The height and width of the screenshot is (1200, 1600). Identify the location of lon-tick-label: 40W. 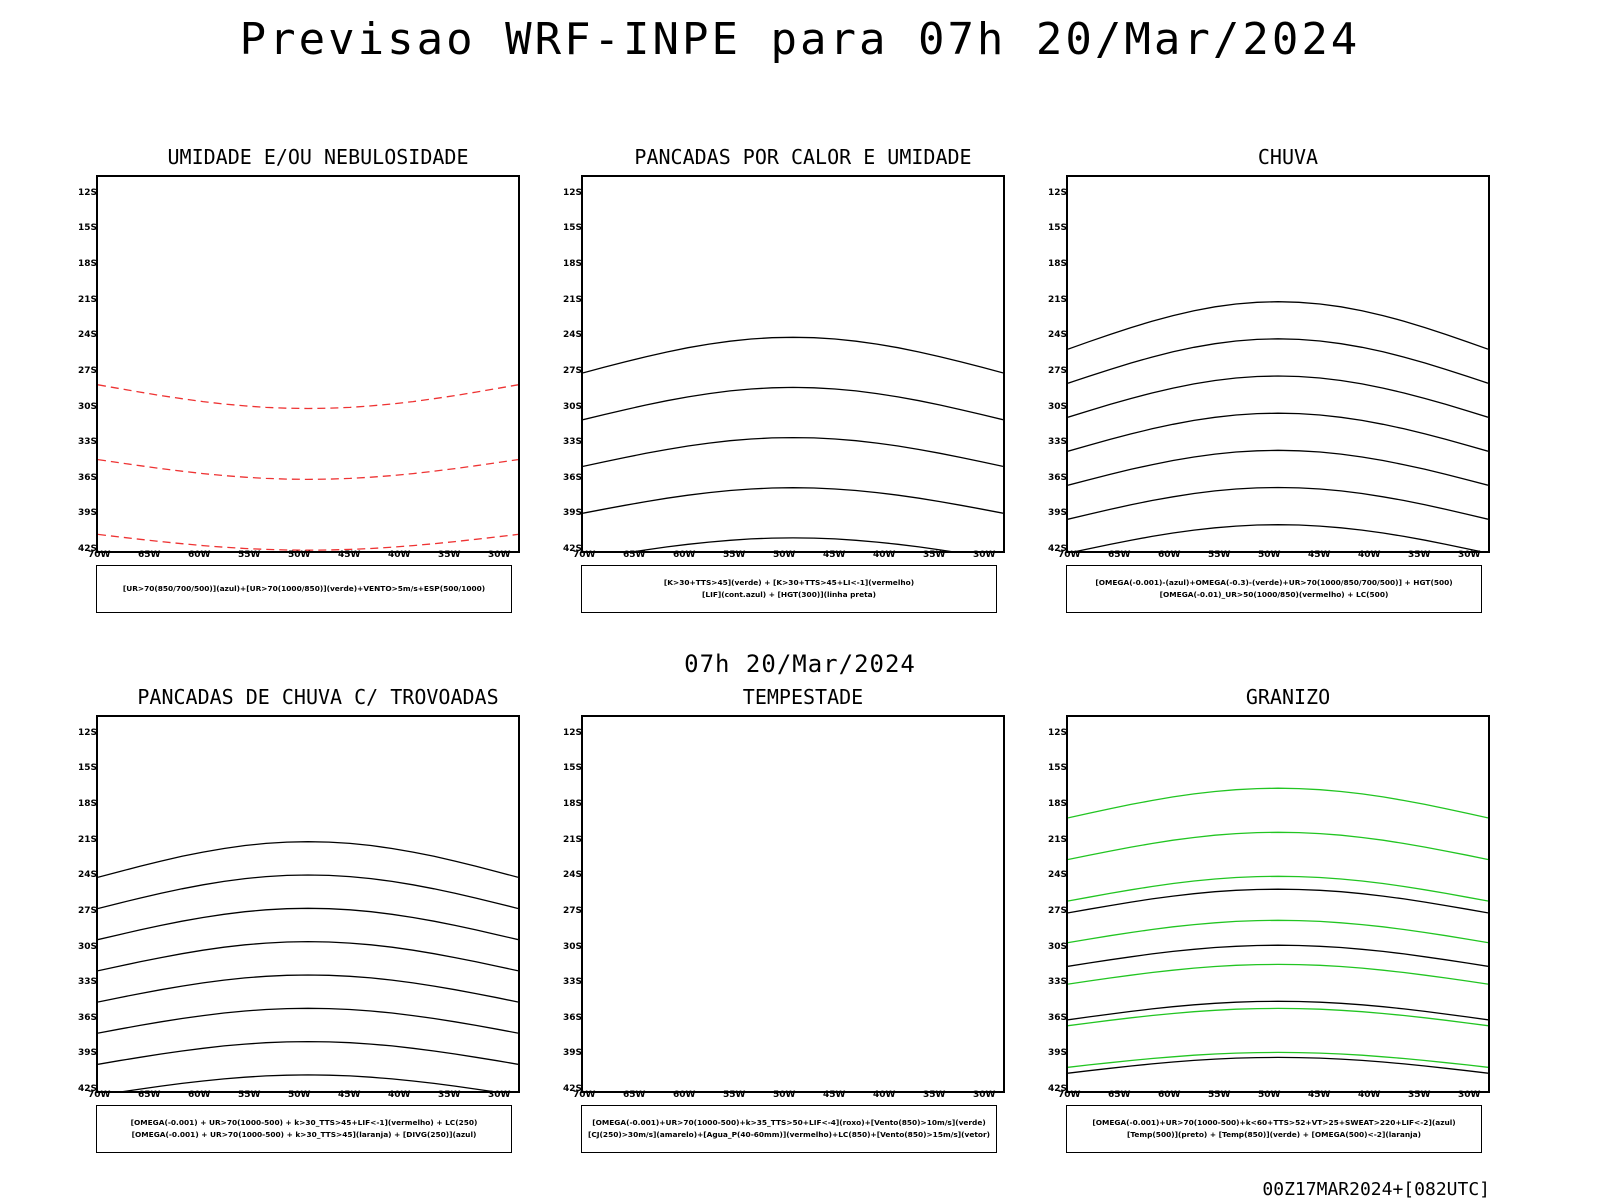
(399, 555).